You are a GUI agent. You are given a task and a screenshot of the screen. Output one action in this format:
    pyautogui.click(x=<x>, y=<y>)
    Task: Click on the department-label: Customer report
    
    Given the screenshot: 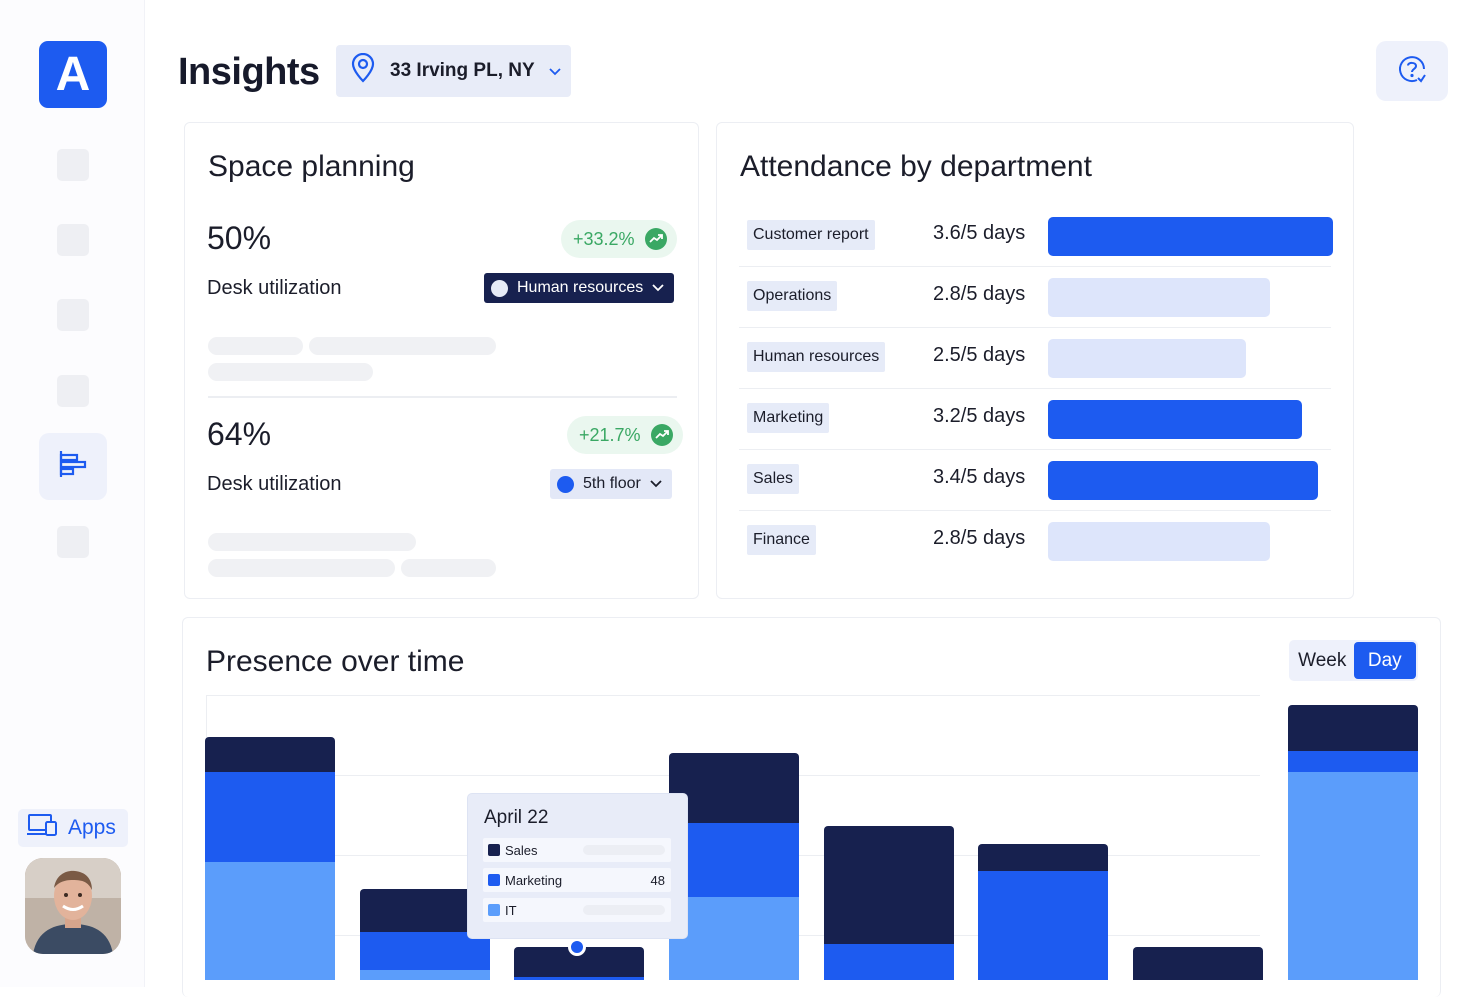 What is the action you would take?
    pyautogui.click(x=811, y=235)
    